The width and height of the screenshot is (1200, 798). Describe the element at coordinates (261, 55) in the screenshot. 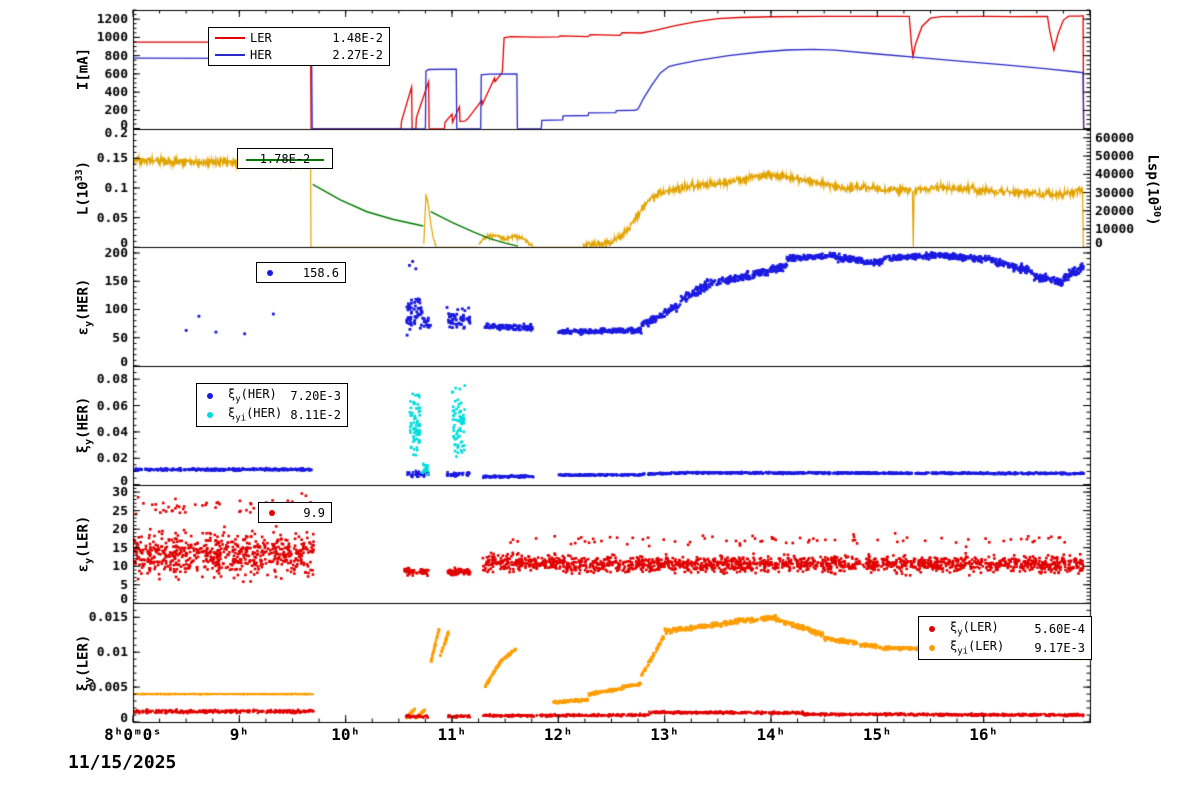

I see `legend-label-her: HER` at that location.